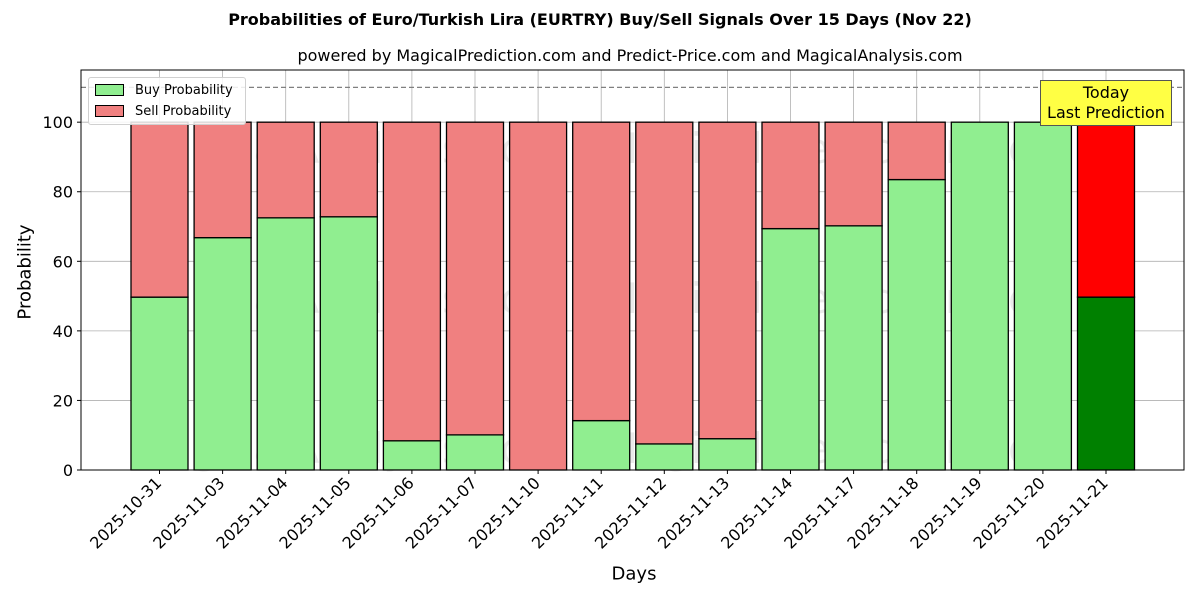 The width and height of the screenshot is (1200, 600). What do you see at coordinates (63, 192) in the screenshot?
I see `y-tick-label: 80` at bounding box center [63, 192].